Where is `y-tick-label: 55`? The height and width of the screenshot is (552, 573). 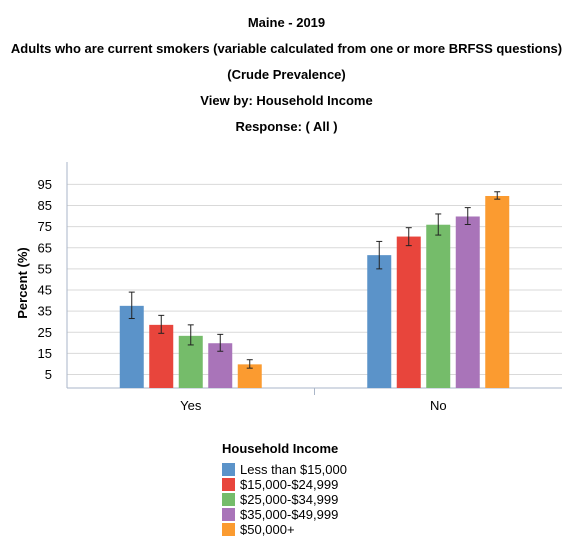 y-tick-label: 55 is located at coordinates (45, 268).